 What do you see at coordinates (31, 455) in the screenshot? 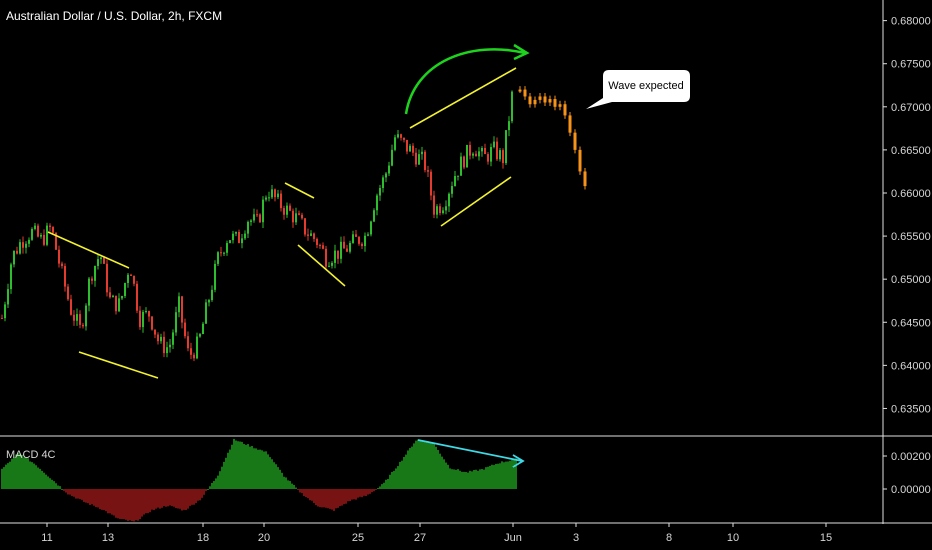
I see `macd-label: MACD 4C` at bounding box center [31, 455].